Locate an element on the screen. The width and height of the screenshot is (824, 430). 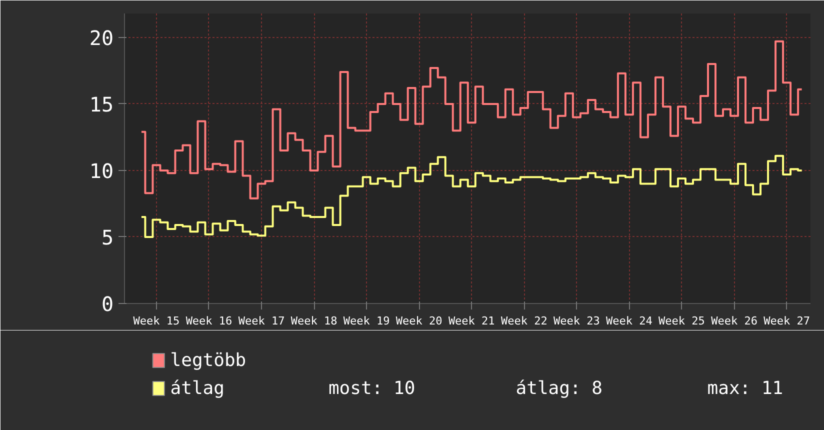
text: most: 10 is located at coordinates (372, 388).